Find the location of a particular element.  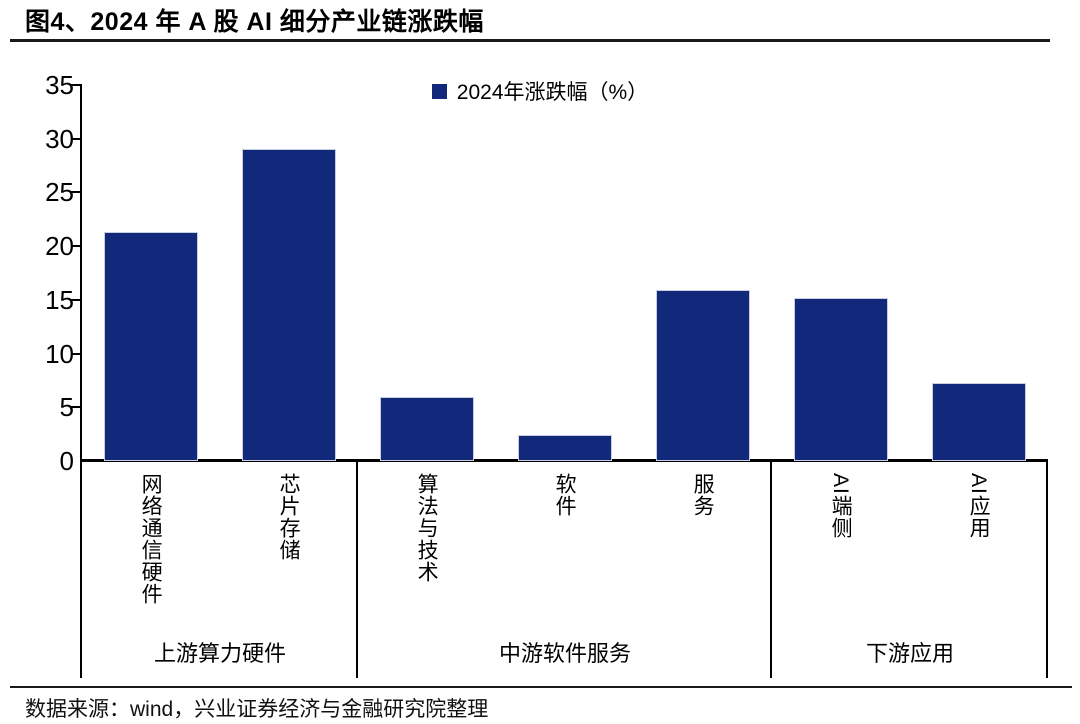

bar-服务 is located at coordinates (703, 375).